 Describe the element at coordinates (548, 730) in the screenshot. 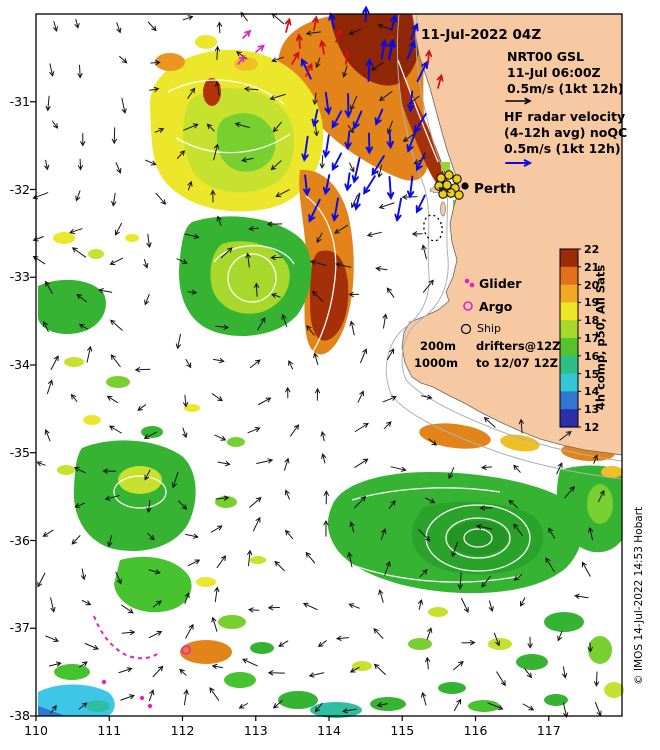

I see `x-axis-tick-label: 117` at that location.